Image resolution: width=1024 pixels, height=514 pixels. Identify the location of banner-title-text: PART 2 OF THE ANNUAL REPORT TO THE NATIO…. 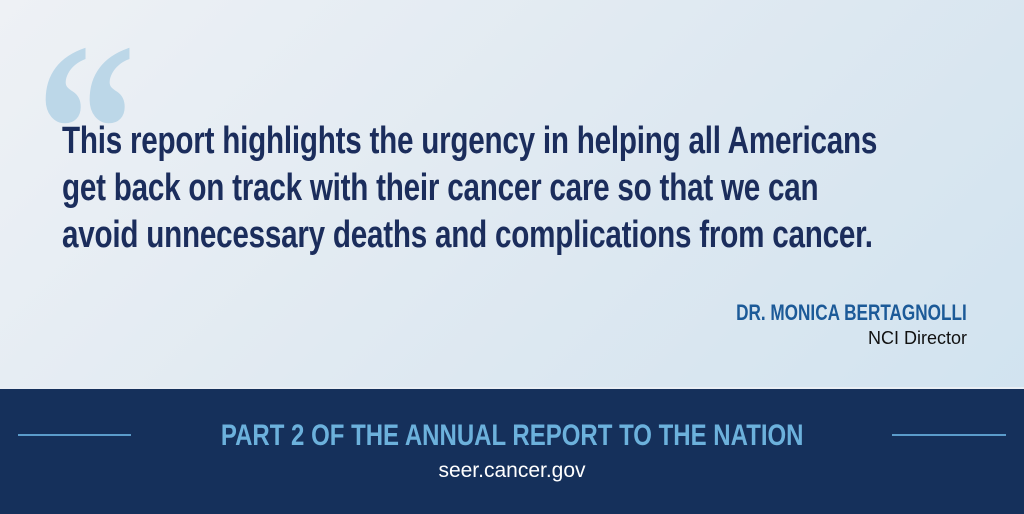
(512, 435).